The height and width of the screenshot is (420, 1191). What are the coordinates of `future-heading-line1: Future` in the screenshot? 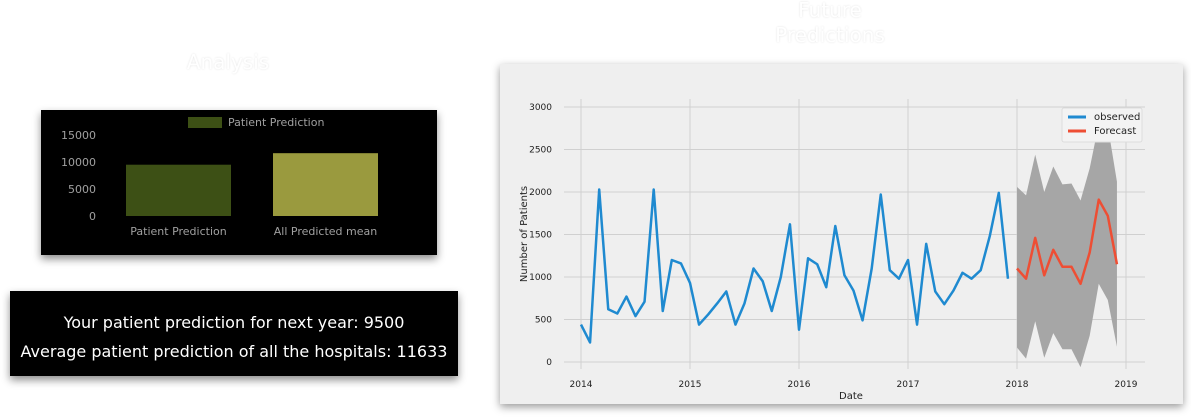 It's located at (830, 11).